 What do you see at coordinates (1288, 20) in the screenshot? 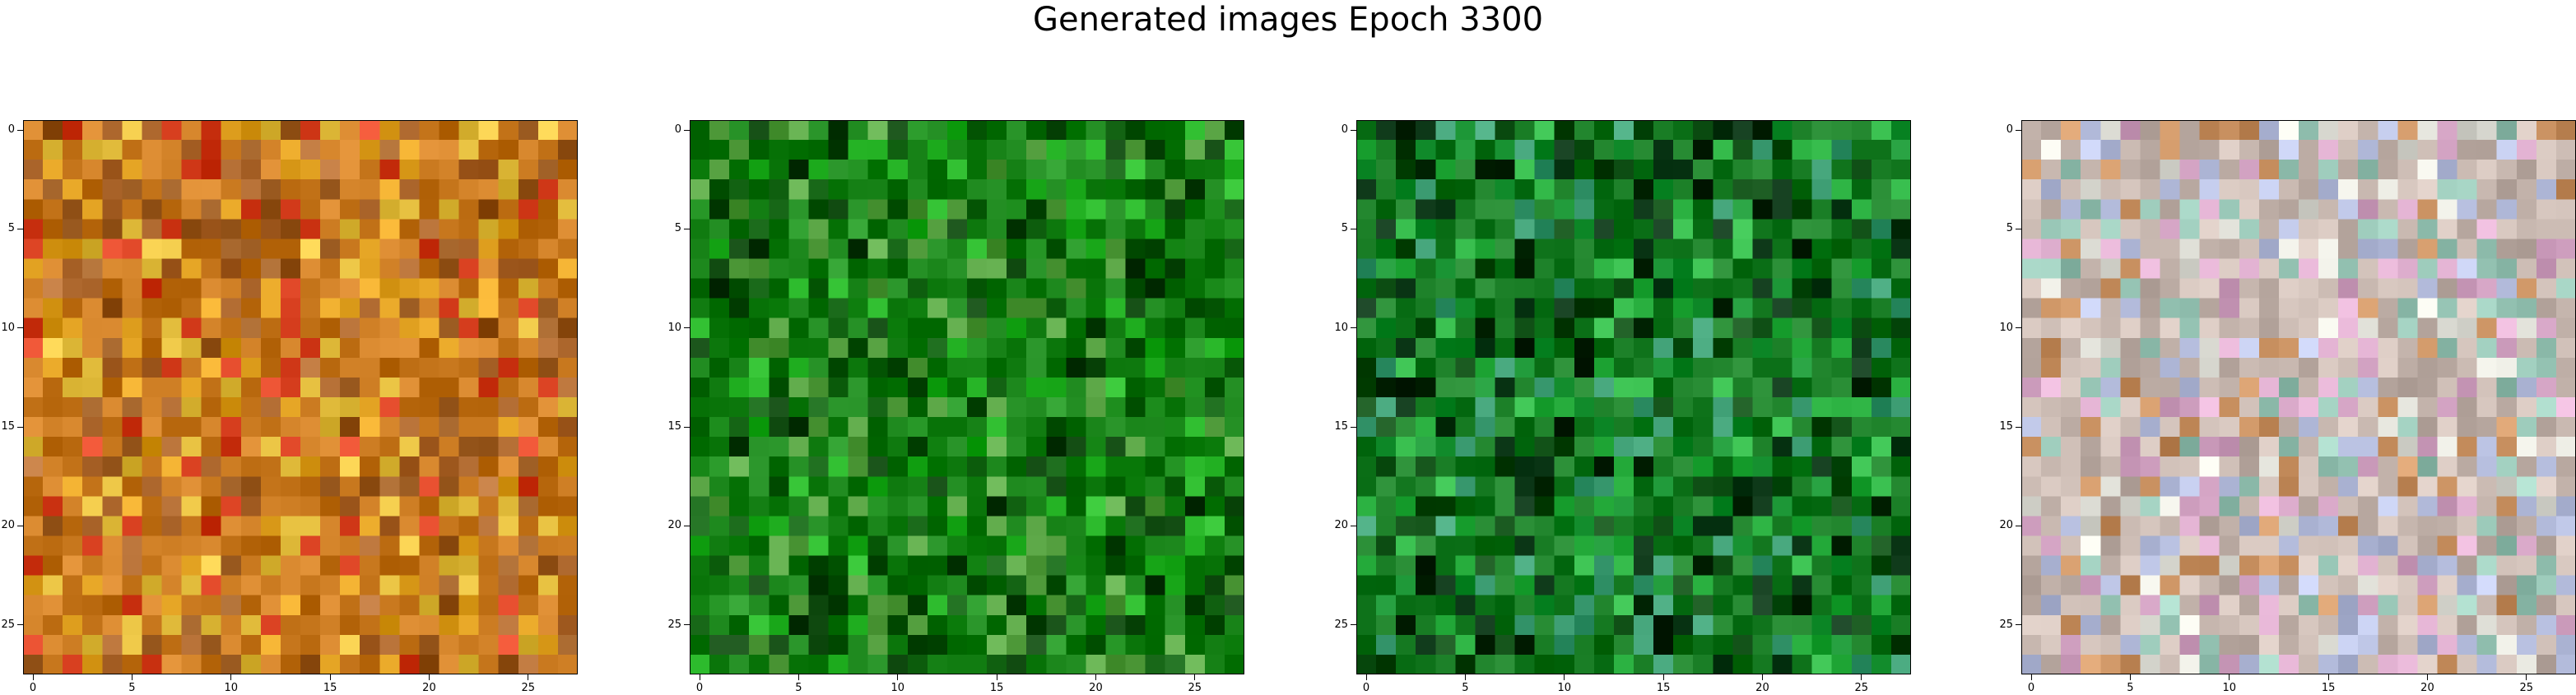
I see `figure-title: Generated images Epoch 3300` at bounding box center [1288, 20].